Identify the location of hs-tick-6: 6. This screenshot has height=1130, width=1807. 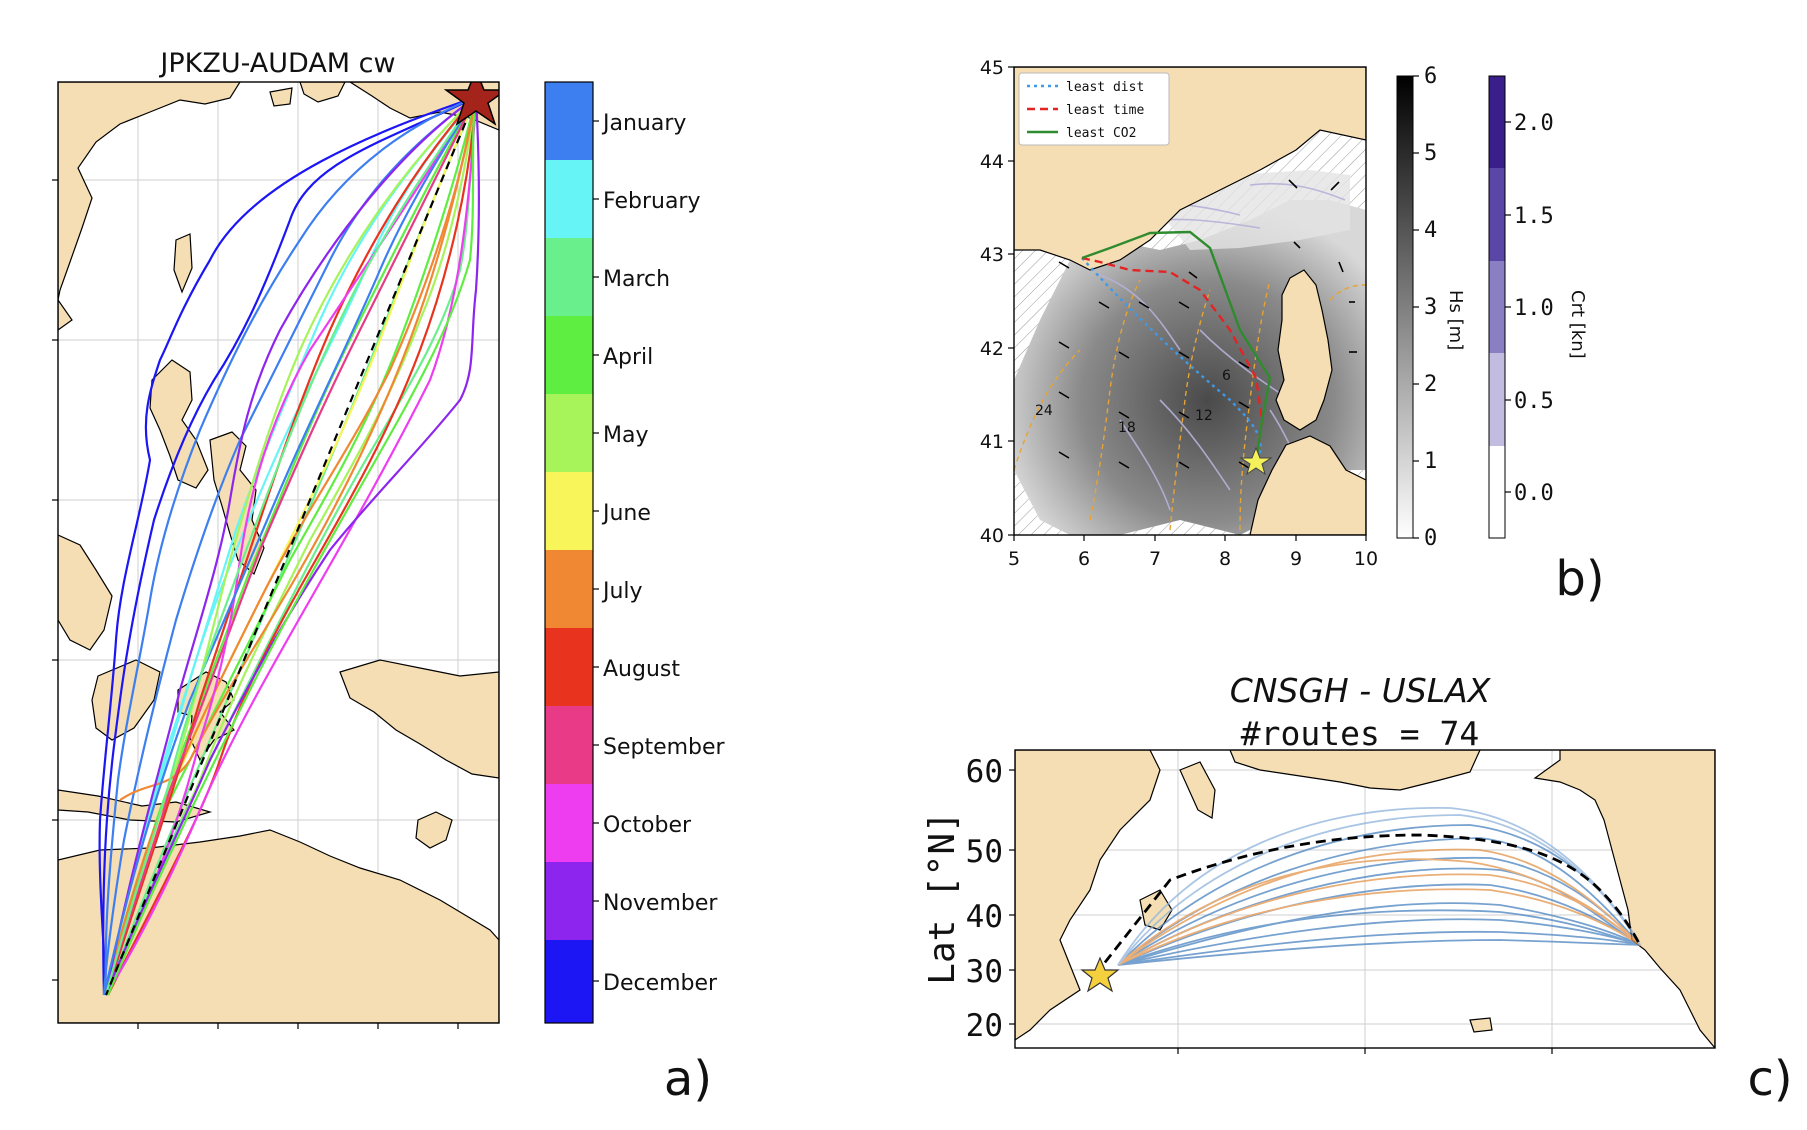
(1430, 76).